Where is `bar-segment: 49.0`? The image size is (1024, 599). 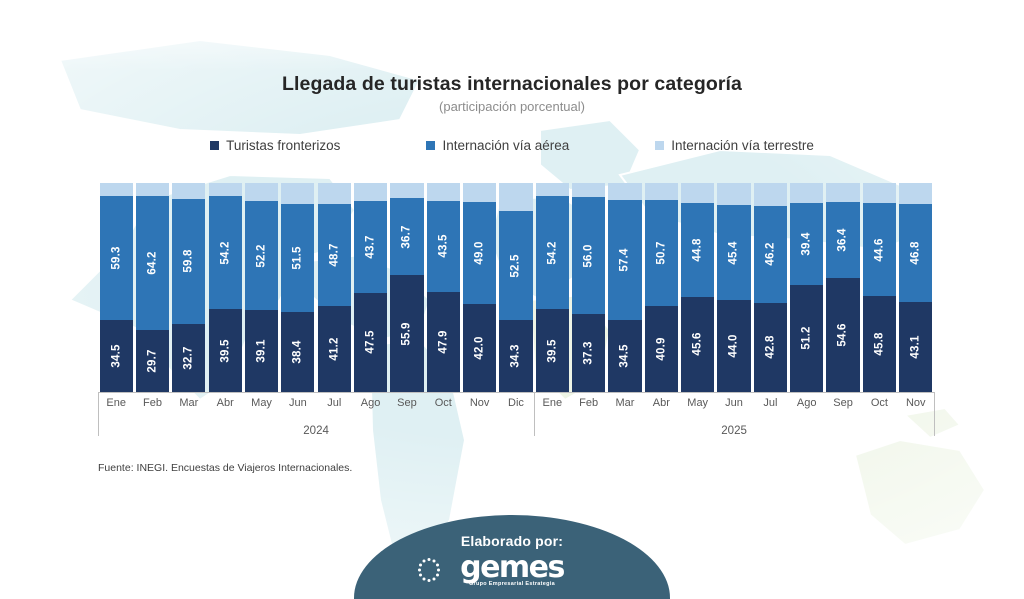
bar-segment: 49.0 is located at coordinates (480, 253).